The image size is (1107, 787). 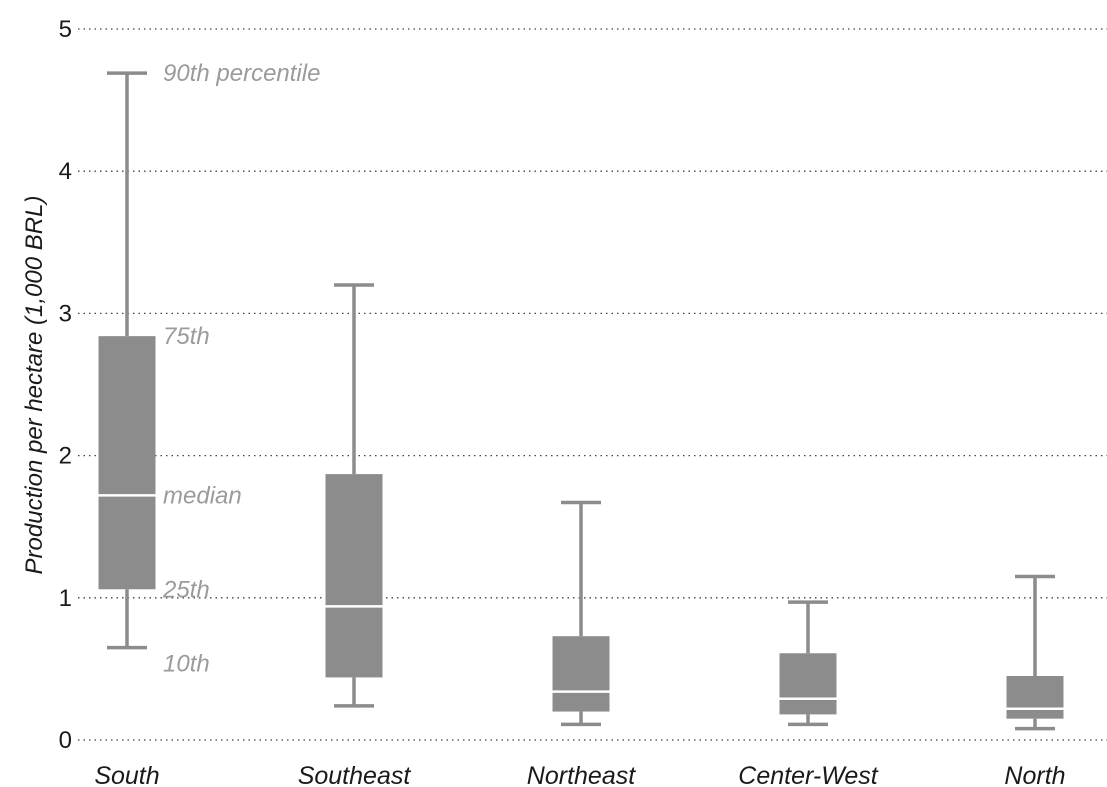 I want to click on category-label: South, so click(x=126, y=774).